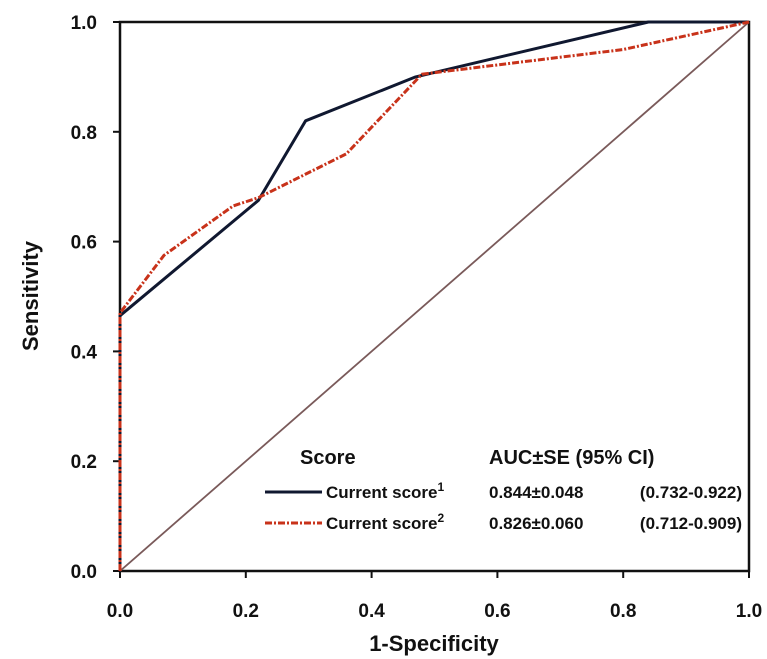 Image resolution: width=767 pixels, height=659 pixels. Describe the element at coordinates (571, 458) in the screenshot. I see `legend-header-auc: AUC±SE (95% CI)` at that location.